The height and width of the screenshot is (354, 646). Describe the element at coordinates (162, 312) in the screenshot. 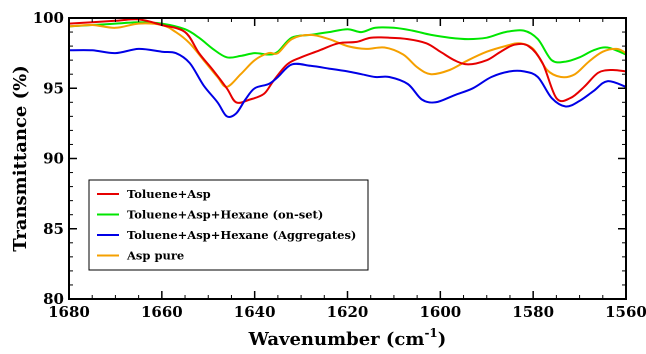

I see `x-tick-label: 1660` at that location.